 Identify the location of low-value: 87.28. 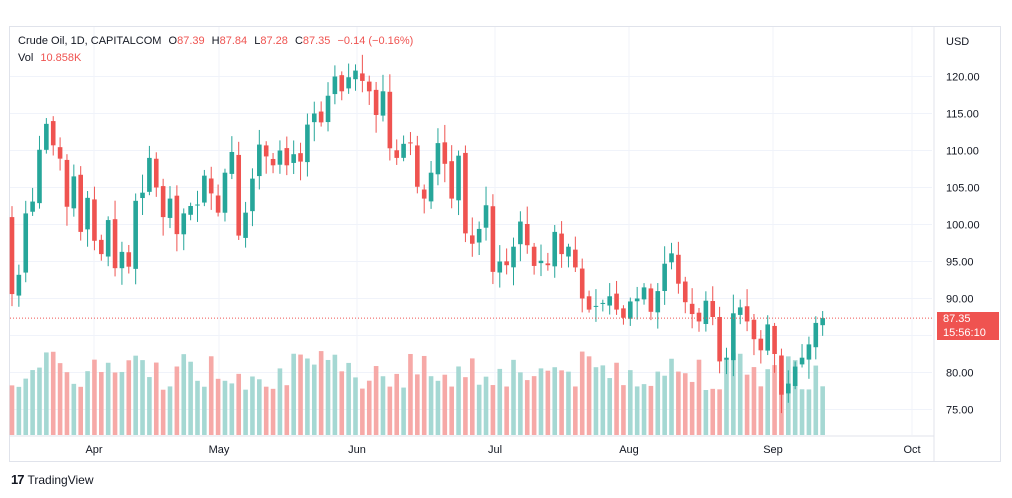
(274, 41).